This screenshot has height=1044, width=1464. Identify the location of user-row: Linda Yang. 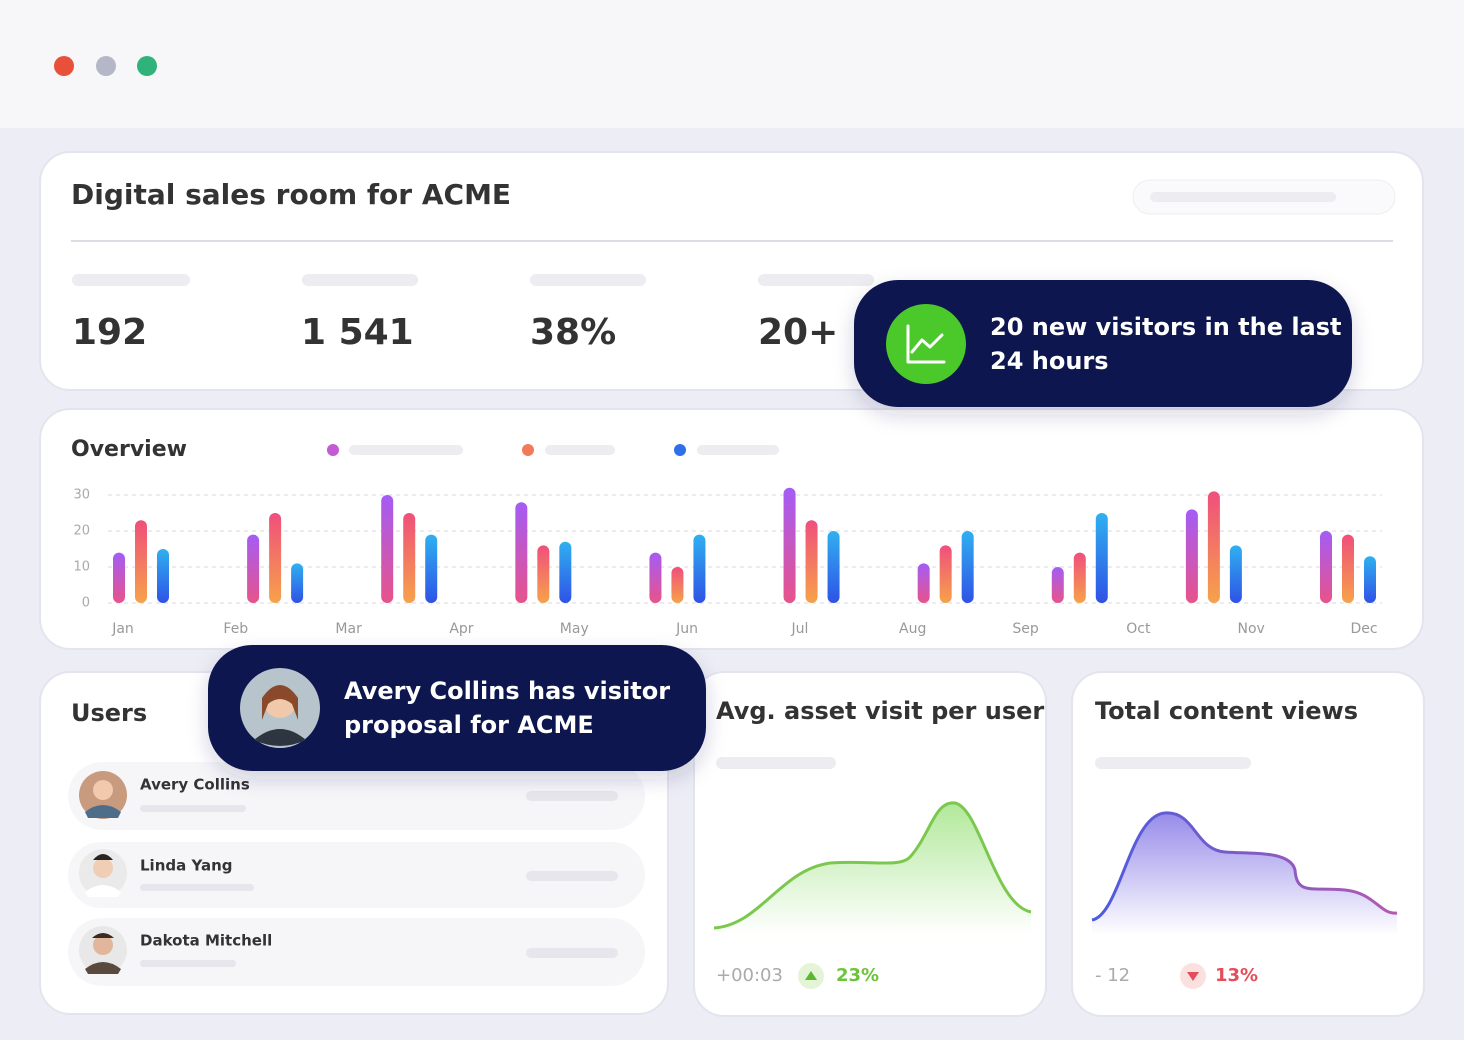
(356, 875).